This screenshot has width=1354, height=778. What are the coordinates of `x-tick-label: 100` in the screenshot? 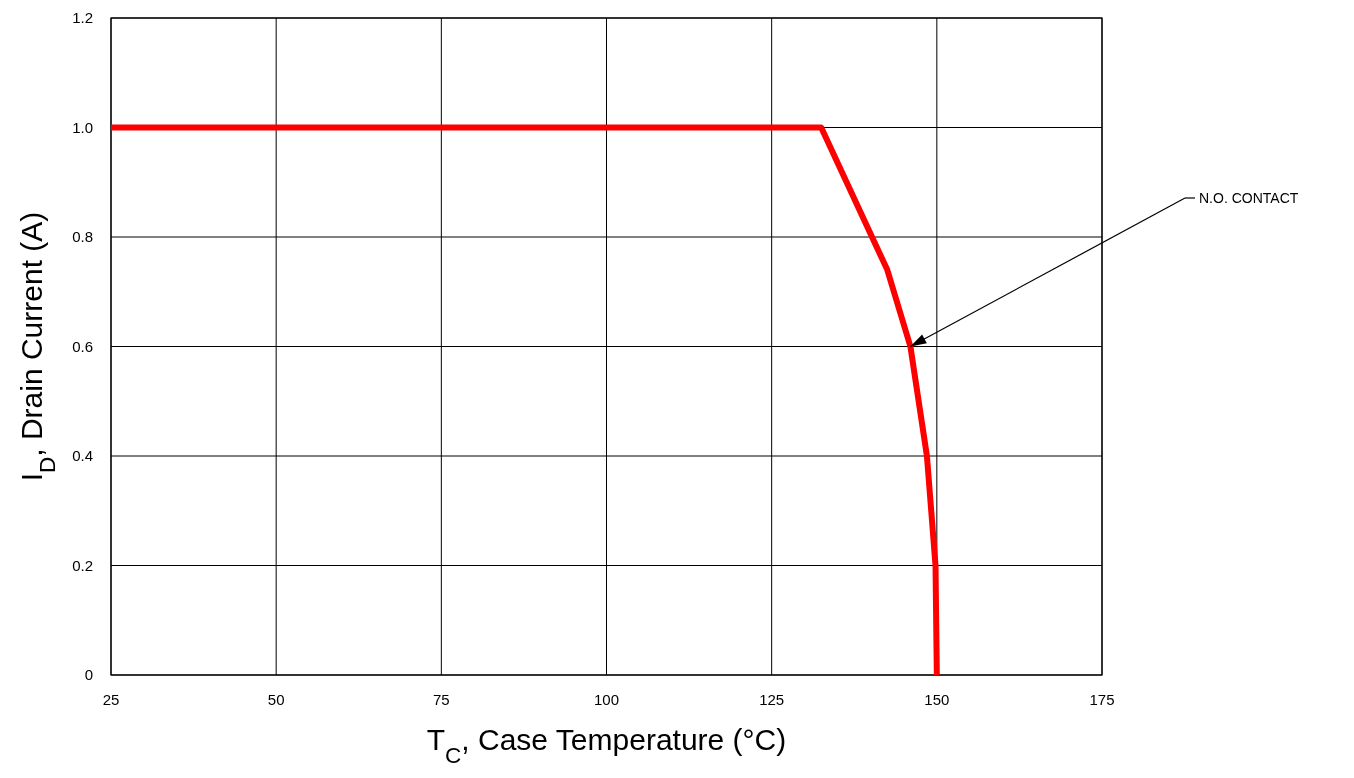 It's located at (606, 699).